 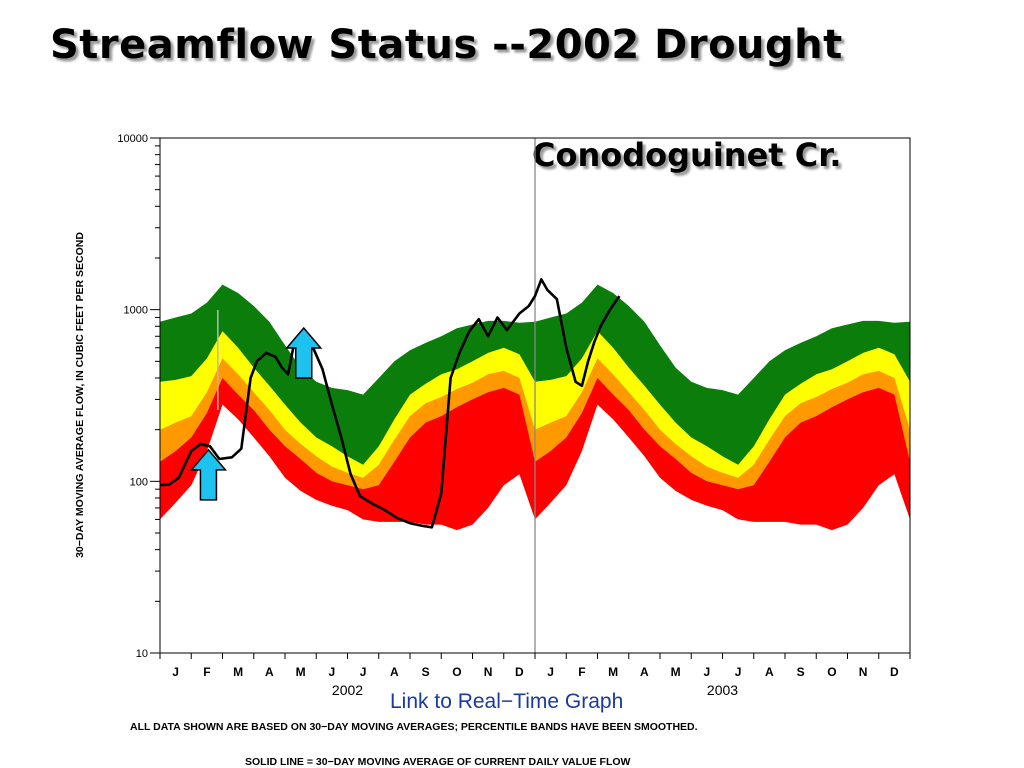 What do you see at coordinates (347, 690) in the screenshot?
I see `year-label: 2002` at bounding box center [347, 690].